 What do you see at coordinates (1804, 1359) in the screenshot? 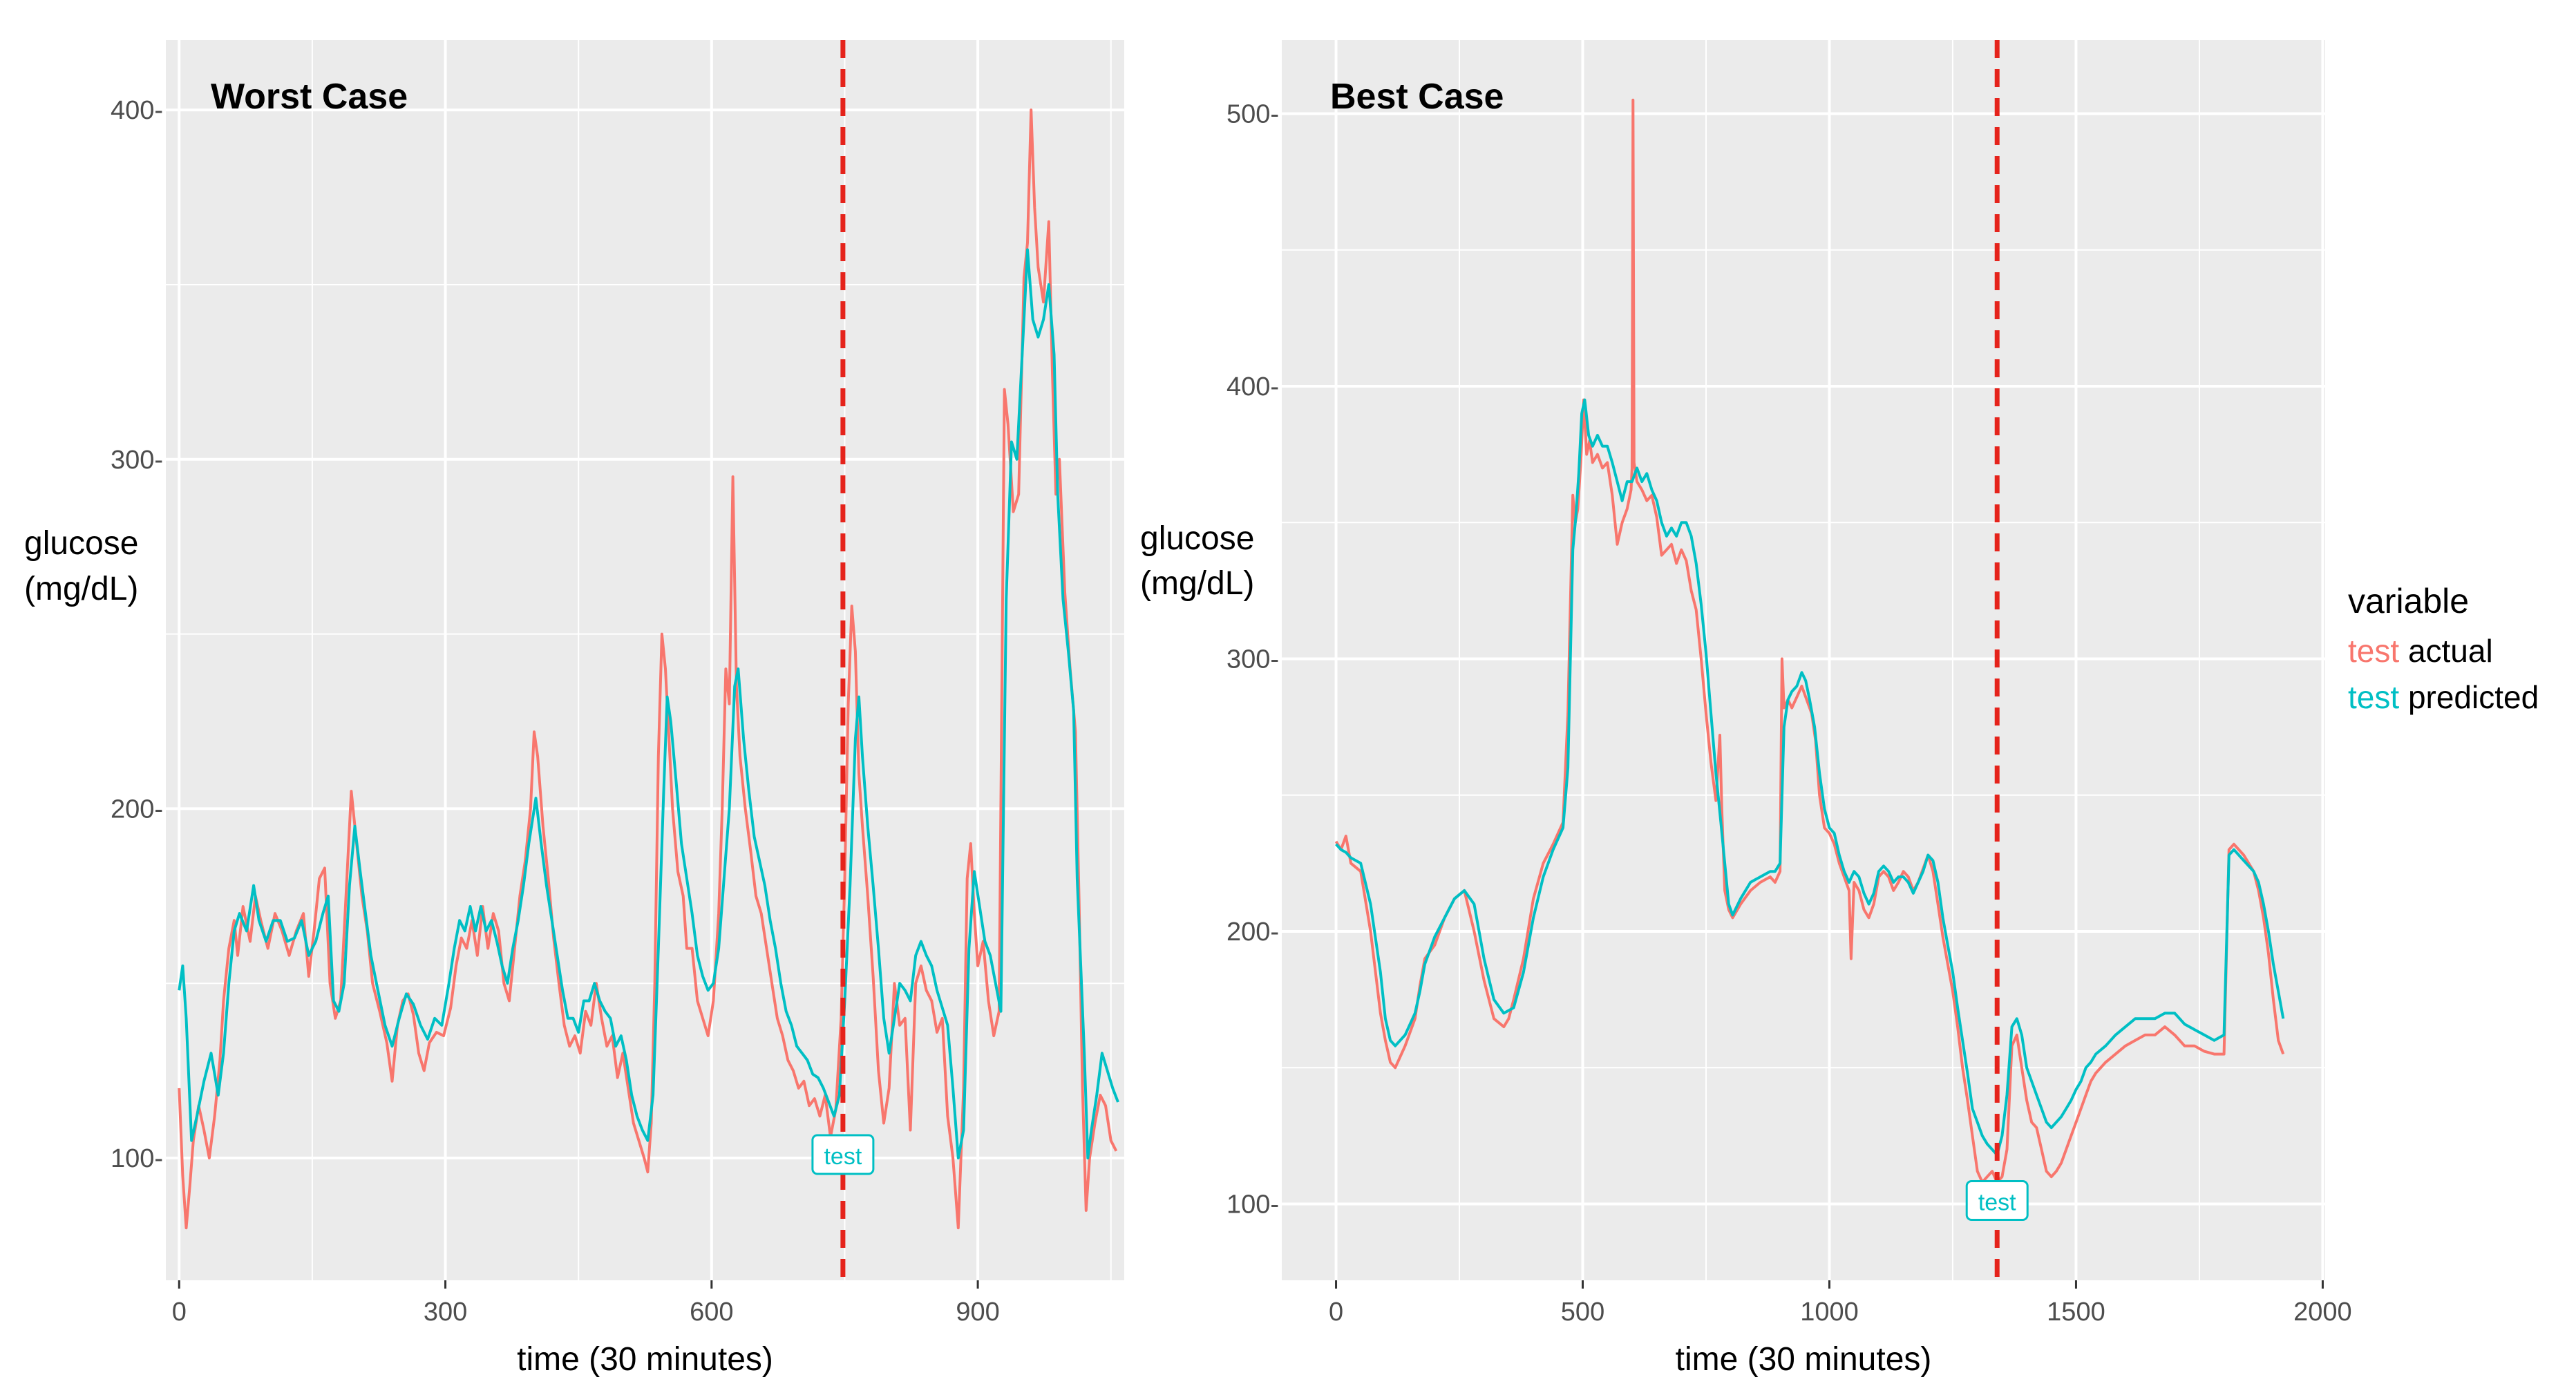
I see `best-case-x-axis-title: time (30 minutes)` at bounding box center [1804, 1359].